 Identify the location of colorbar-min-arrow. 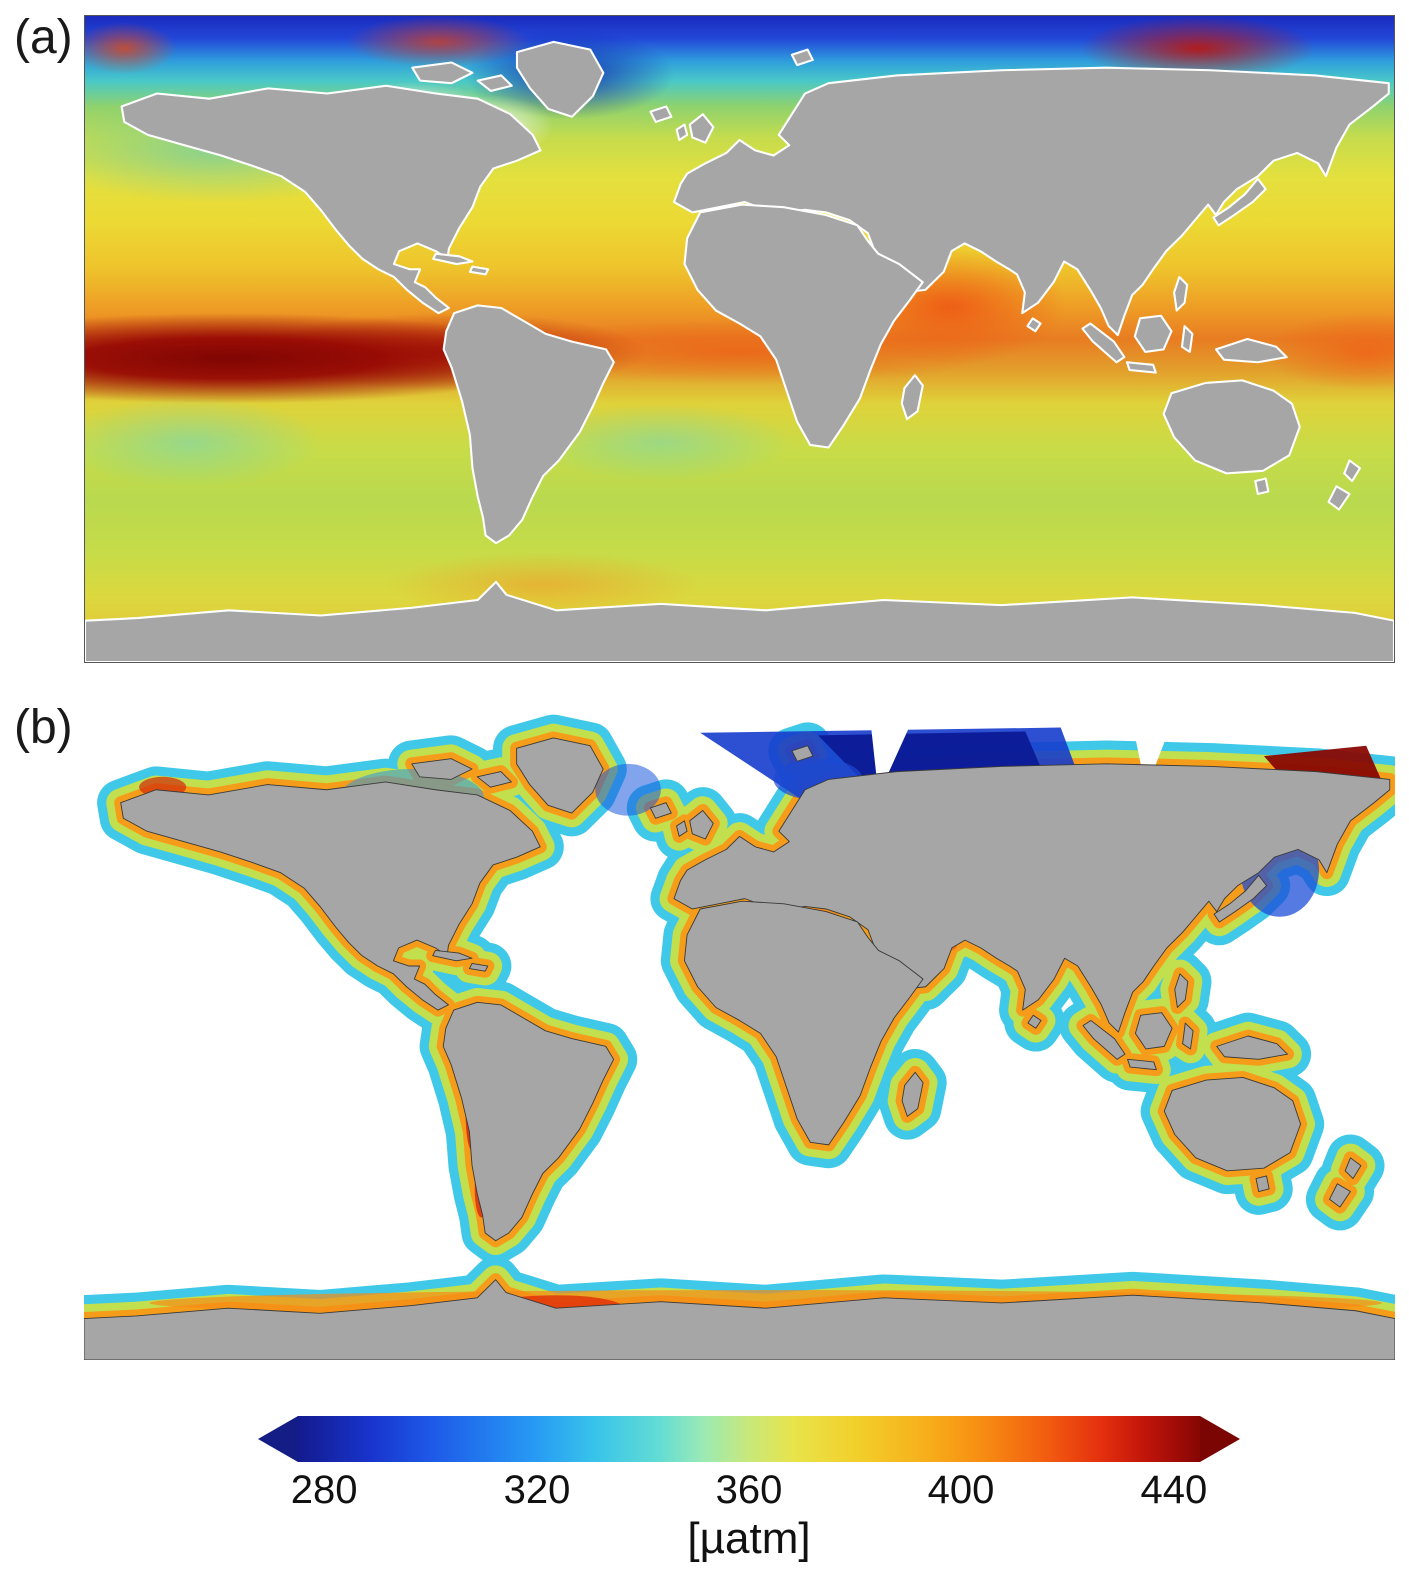
(278, 1439).